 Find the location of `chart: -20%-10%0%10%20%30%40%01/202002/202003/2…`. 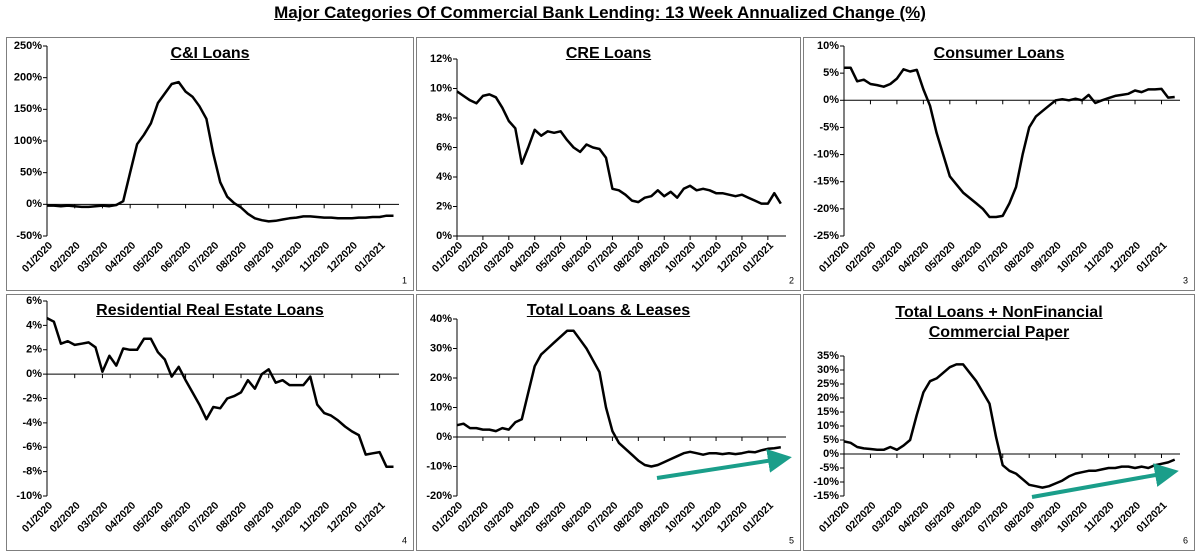

chart: -20%-10%0%10%20%30%40%01/202002/202003/2… is located at coordinates (610, 429).